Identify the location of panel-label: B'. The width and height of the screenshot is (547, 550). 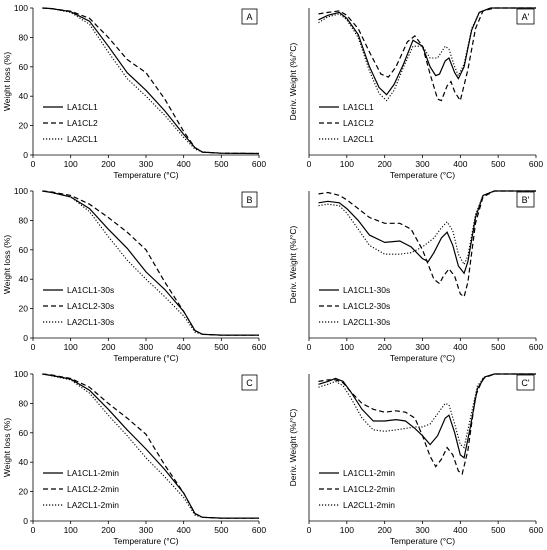
(526, 200).